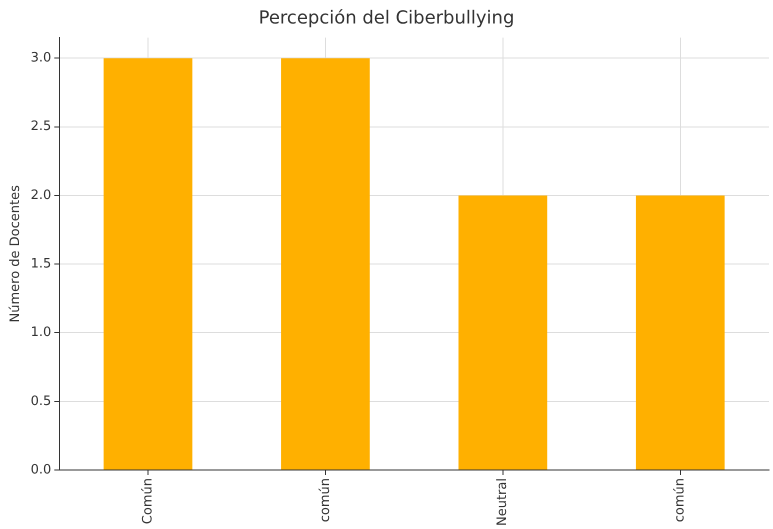  Describe the element at coordinates (502, 502) in the screenshot. I see `x-tick-label: Neutral` at that location.